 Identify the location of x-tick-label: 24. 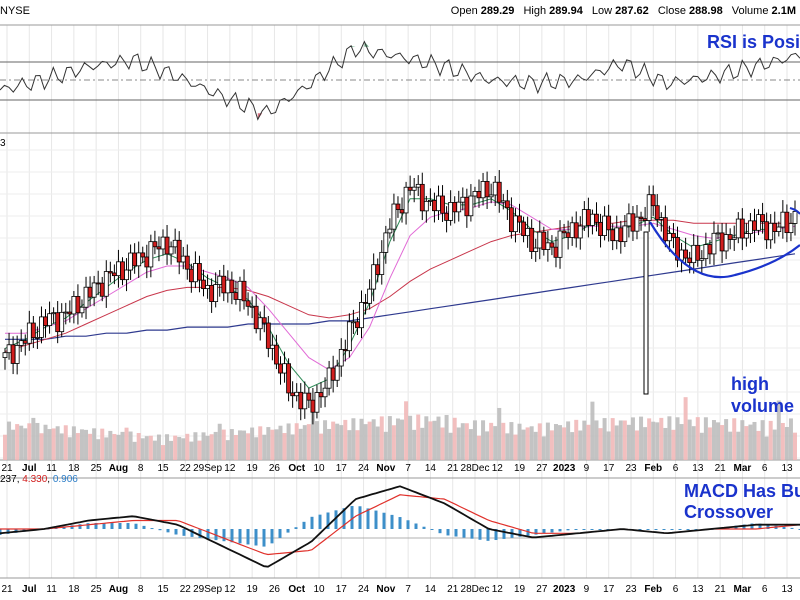
(364, 468).